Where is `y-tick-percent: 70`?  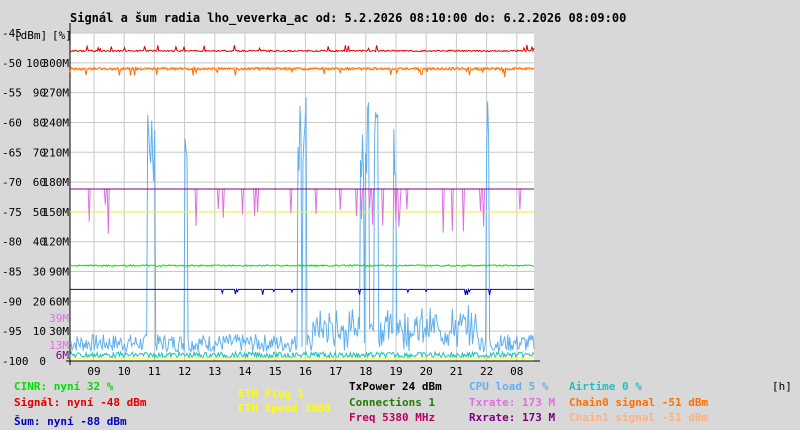
y-tick-percent: 70 is located at coordinates (39, 152).